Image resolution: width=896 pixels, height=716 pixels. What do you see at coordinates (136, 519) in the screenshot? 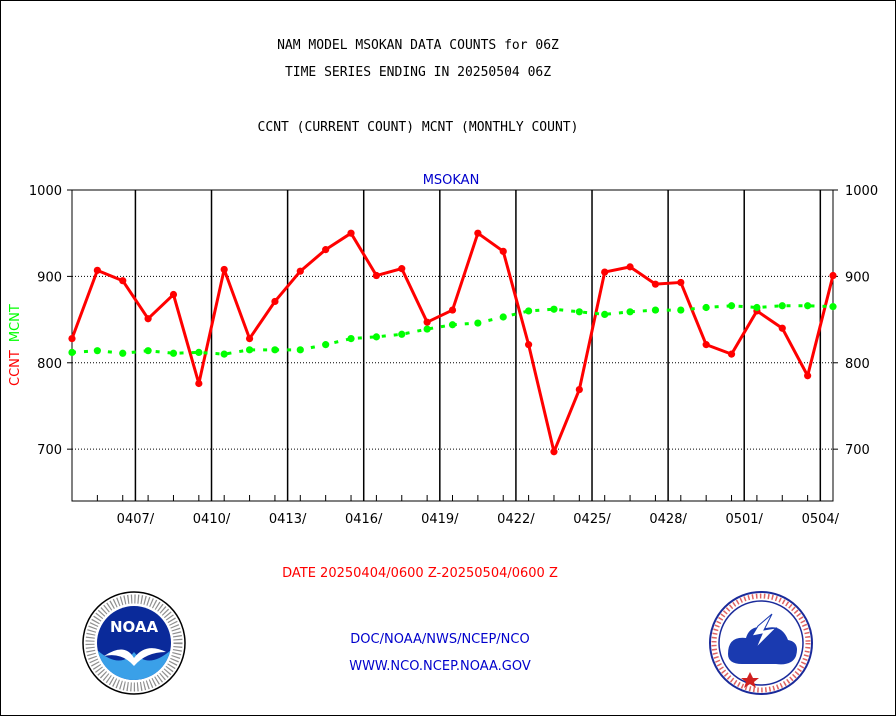
I see `x-tick-label: 0407/` at bounding box center [136, 519].